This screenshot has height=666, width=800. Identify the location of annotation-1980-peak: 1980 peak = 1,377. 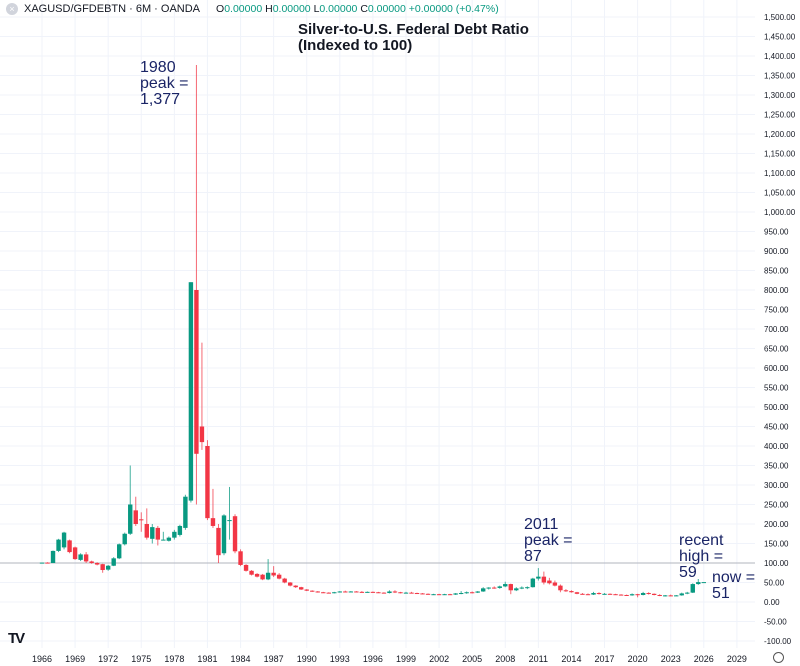
(164, 83).